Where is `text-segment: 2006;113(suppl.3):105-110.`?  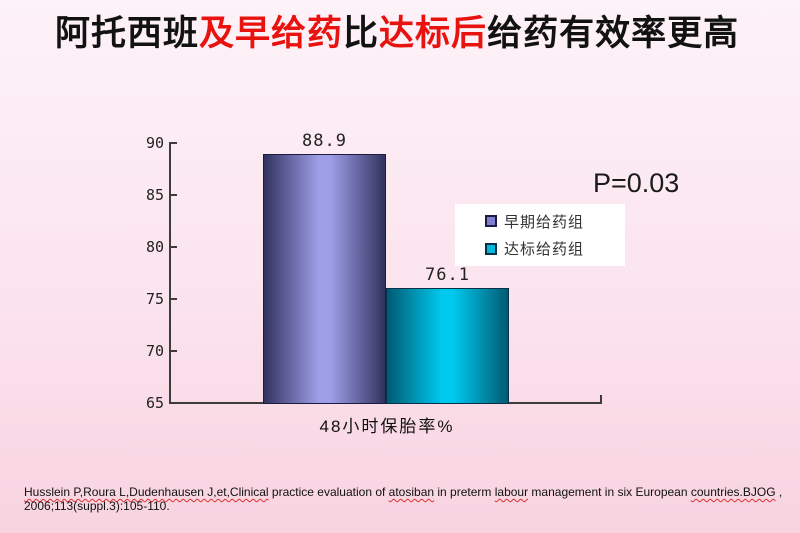 text-segment: 2006;113(suppl.3):105-110. is located at coordinates (97, 505).